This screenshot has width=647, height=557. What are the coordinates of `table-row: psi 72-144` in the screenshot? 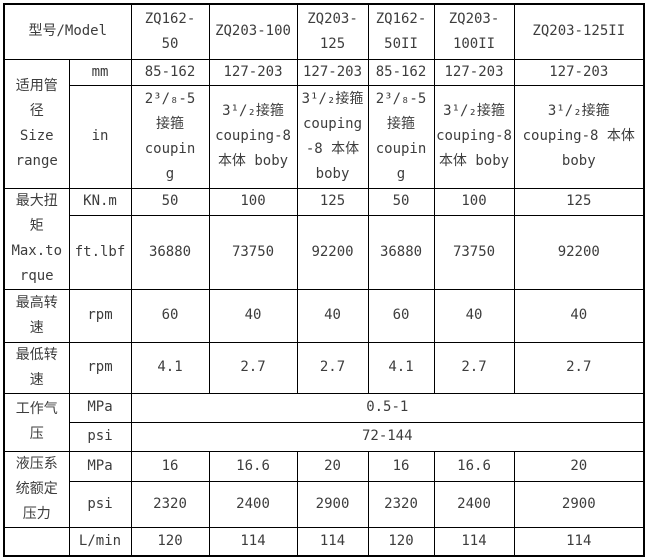 It's located at (324, 436).